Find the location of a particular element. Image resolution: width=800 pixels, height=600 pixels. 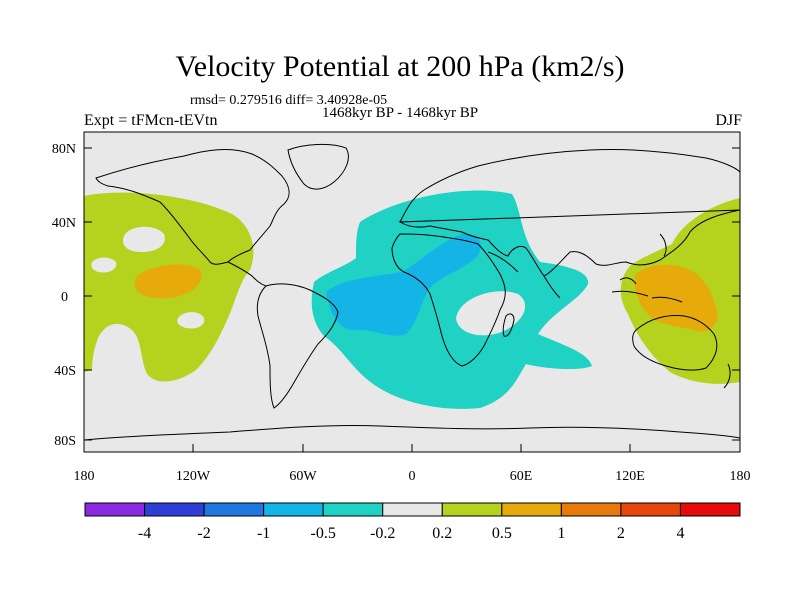

lat-label-40s: 40S is located at coordinates (65, 371).